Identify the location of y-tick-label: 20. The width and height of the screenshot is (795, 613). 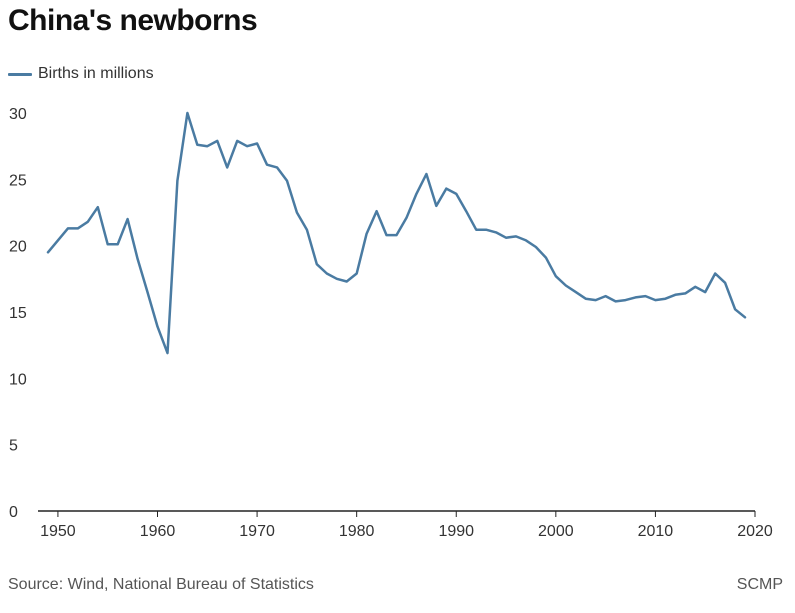
(18, 247).